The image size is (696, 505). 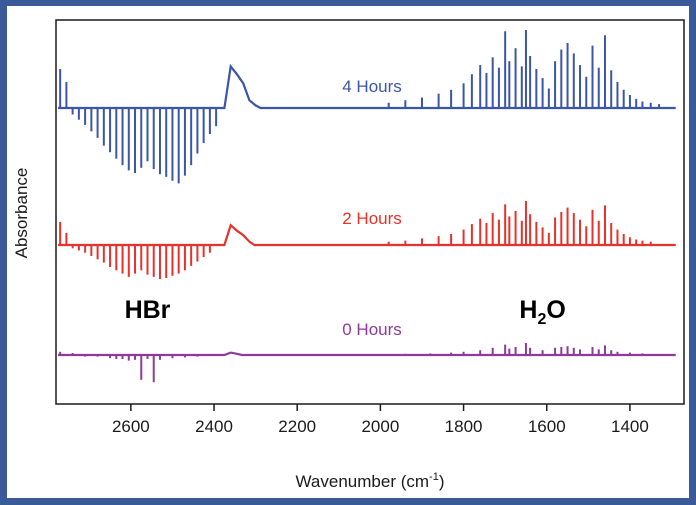 I want to click on series-0-hours-baseline, so click(x=367, y=354).